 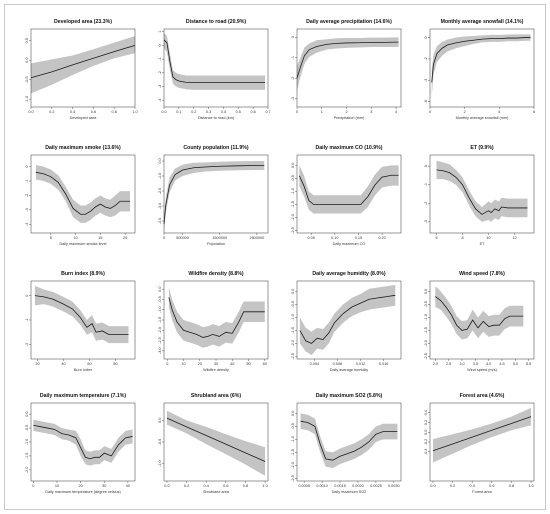 What do you see at coordinates (82, 244) in the screenshot?
I see `x-axis-label: Daily maximum smoke level` at bounding box center [82, 244].